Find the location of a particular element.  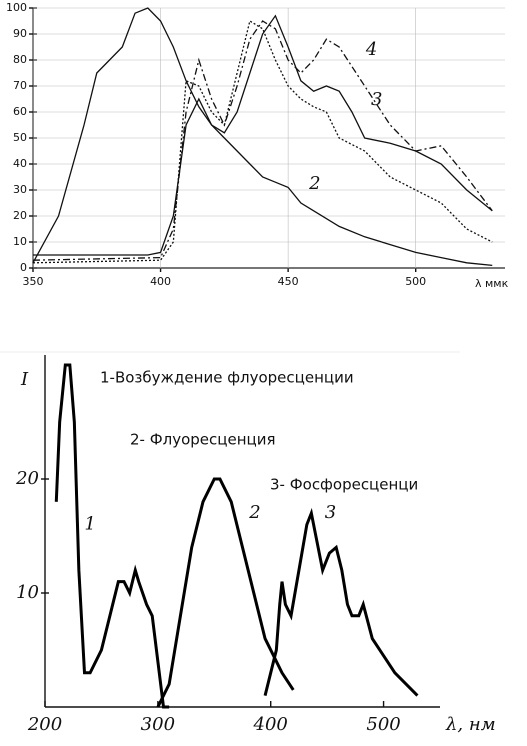

x-axis-label: λ, нм is located at coordinates (470, 724).